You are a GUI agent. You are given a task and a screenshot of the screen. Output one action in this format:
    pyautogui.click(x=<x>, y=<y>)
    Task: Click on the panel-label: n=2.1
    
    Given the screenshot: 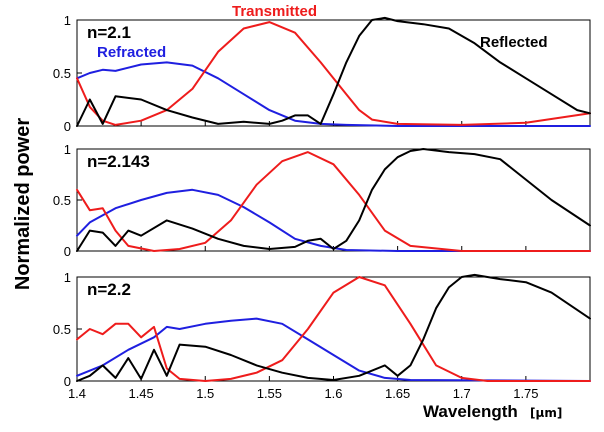 What is the action you would take?
    pyautogui.click(x=109, y=32)
    